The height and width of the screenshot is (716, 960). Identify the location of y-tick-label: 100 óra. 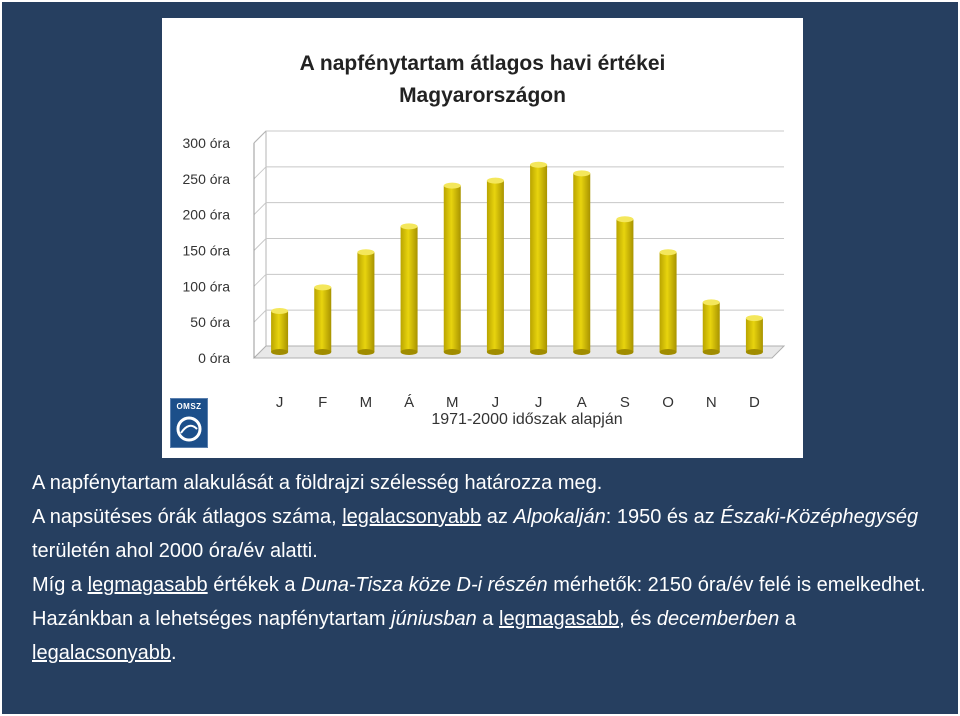
(207, 286).